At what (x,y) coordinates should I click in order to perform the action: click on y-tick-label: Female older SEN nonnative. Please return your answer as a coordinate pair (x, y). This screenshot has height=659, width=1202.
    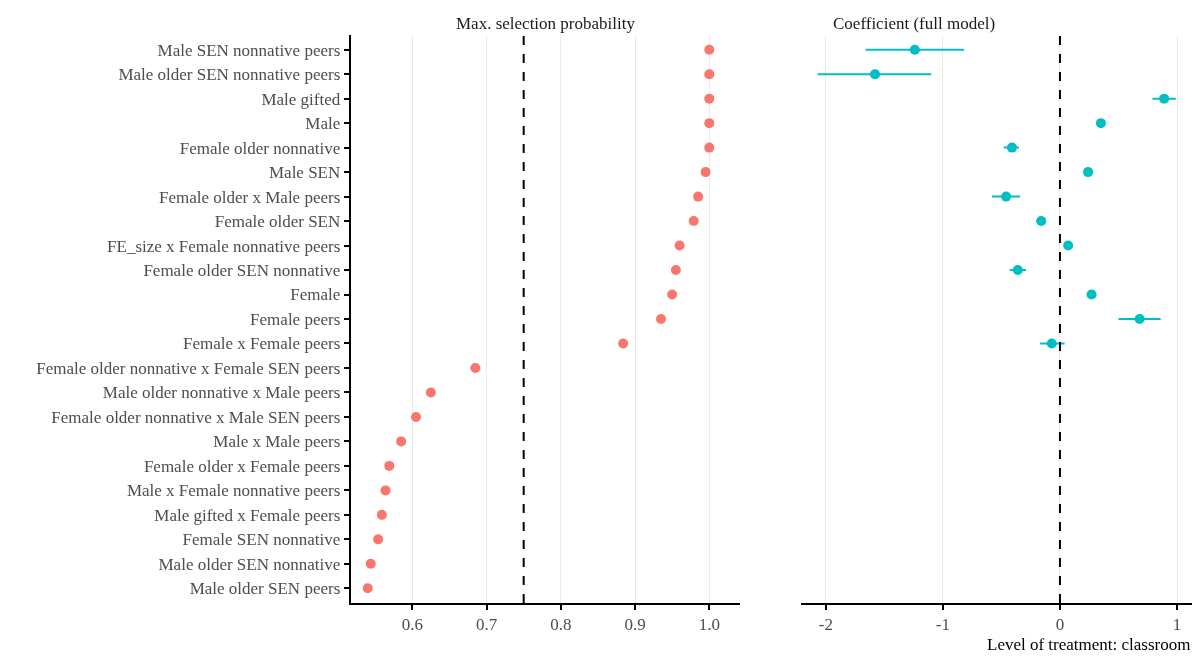
    Looking at the image, I should click on (242, 270).